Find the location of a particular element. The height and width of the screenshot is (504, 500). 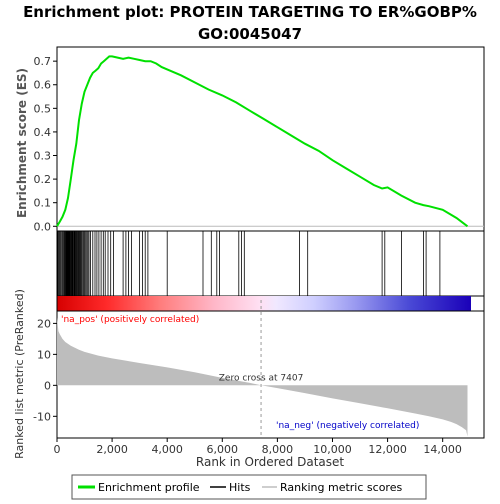

rank-y-tick-label: 0 is located at coordinates (47, 385).